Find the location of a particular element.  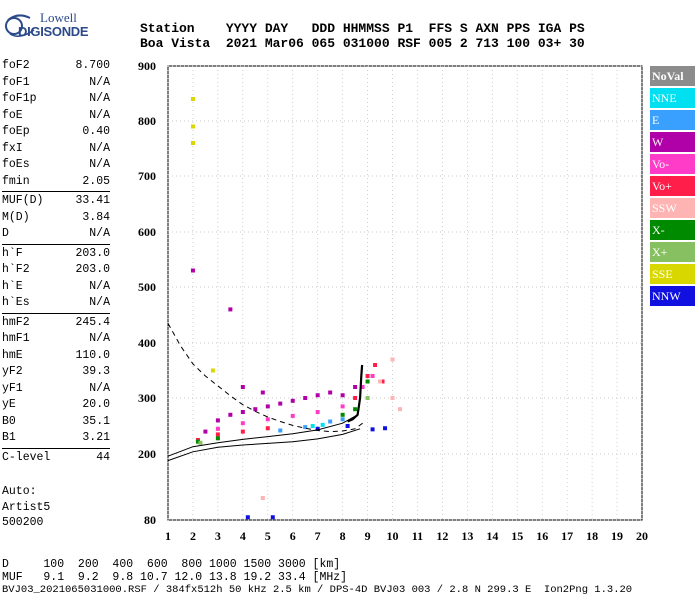

param-row-b1: B1 3.21 is located at coordinates (56, 438).